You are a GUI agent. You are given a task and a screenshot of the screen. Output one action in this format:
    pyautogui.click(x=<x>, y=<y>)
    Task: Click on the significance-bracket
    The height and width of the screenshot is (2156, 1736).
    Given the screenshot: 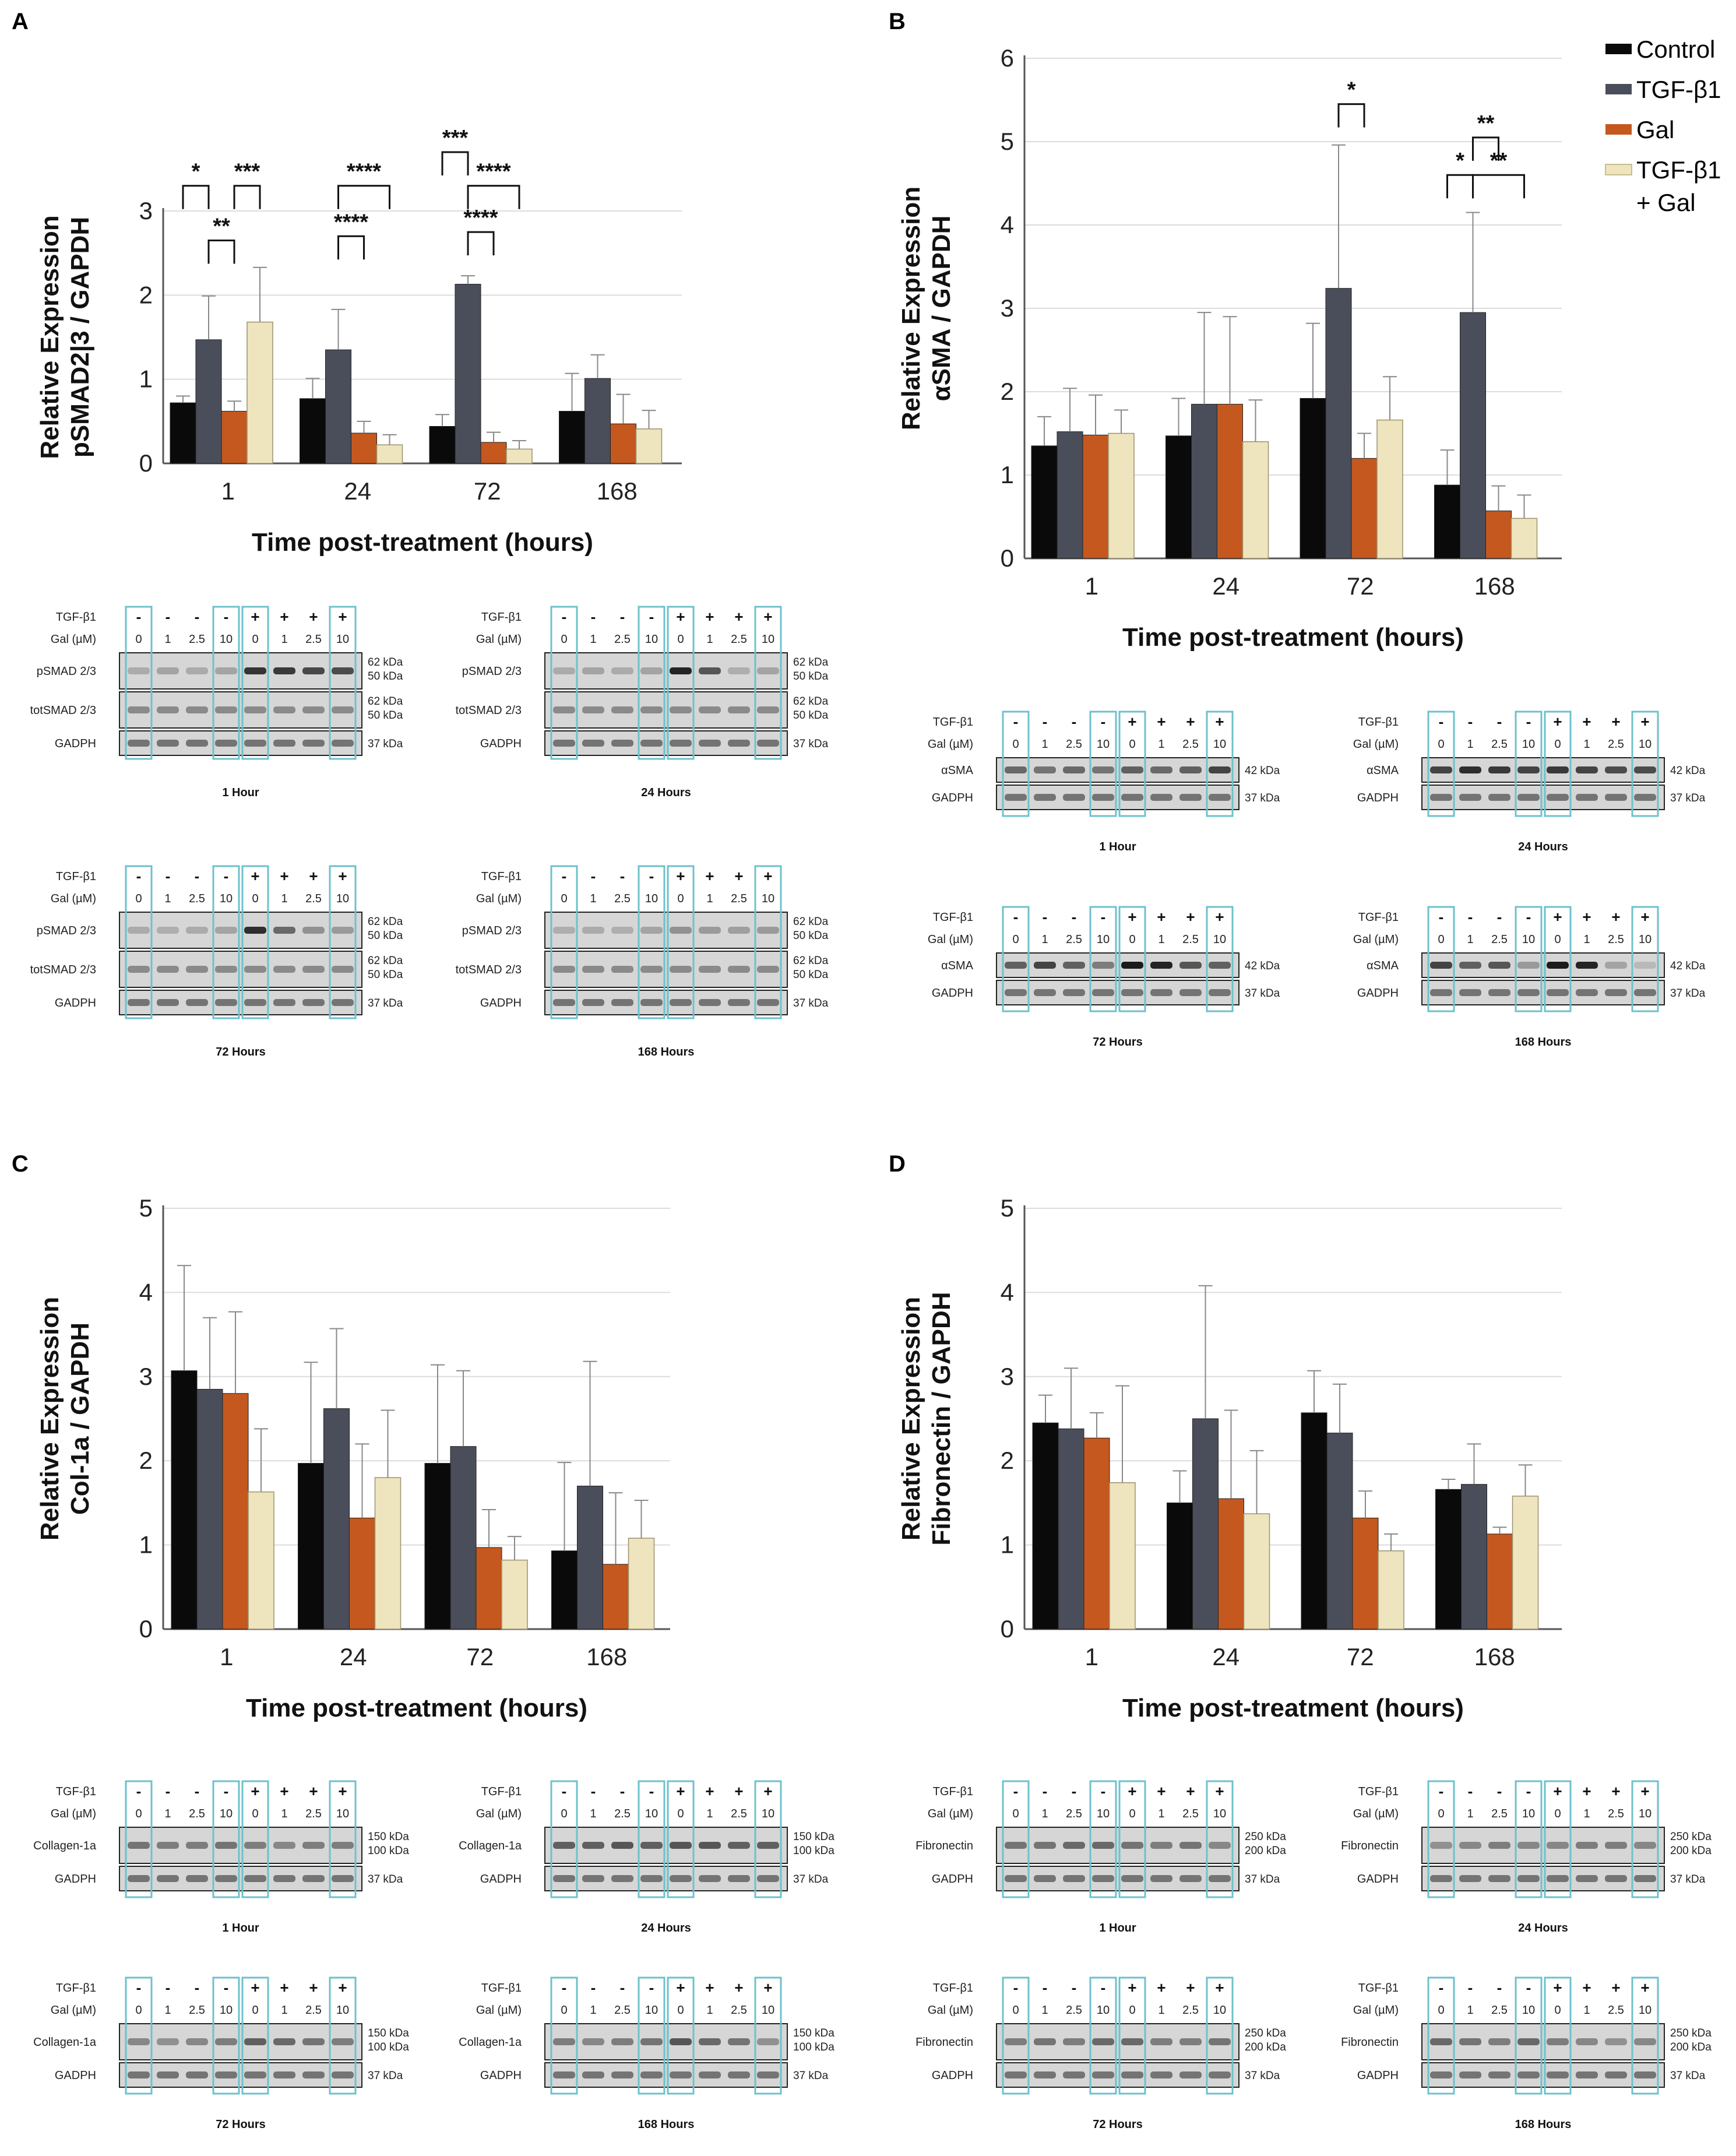 What is the action you would take?
    pyautogui.click(x=1460, y=186)
    